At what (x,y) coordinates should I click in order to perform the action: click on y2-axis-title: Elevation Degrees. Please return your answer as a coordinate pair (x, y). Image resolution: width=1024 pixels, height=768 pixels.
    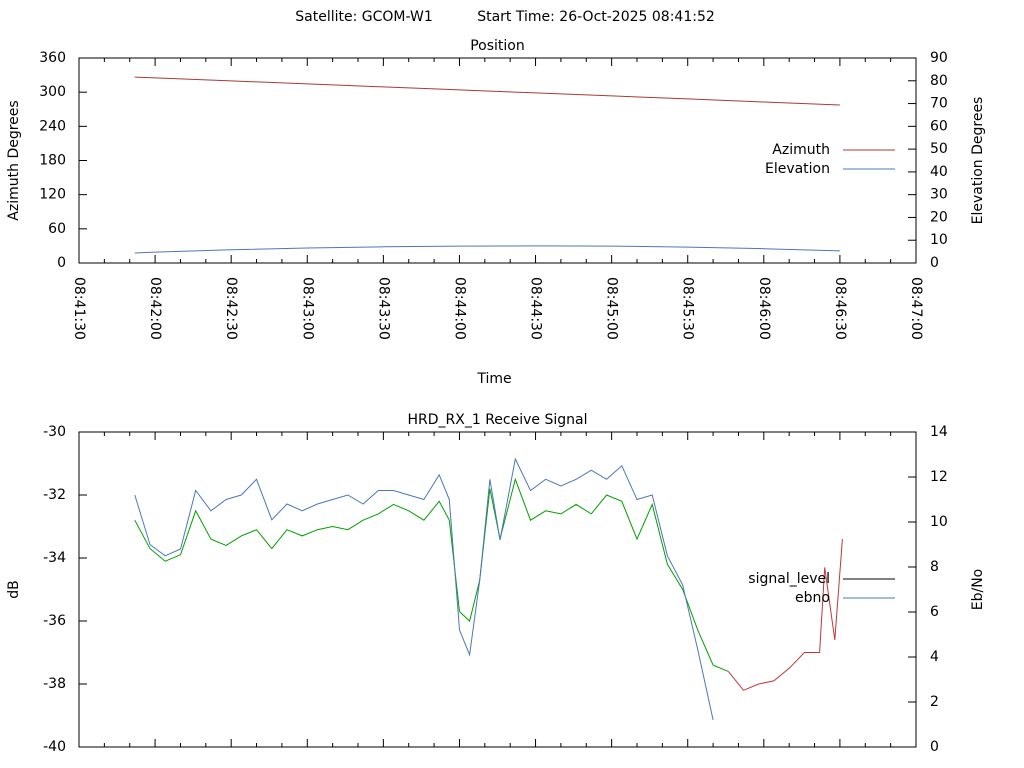
    Looking at the image, I should click on (978, 161).